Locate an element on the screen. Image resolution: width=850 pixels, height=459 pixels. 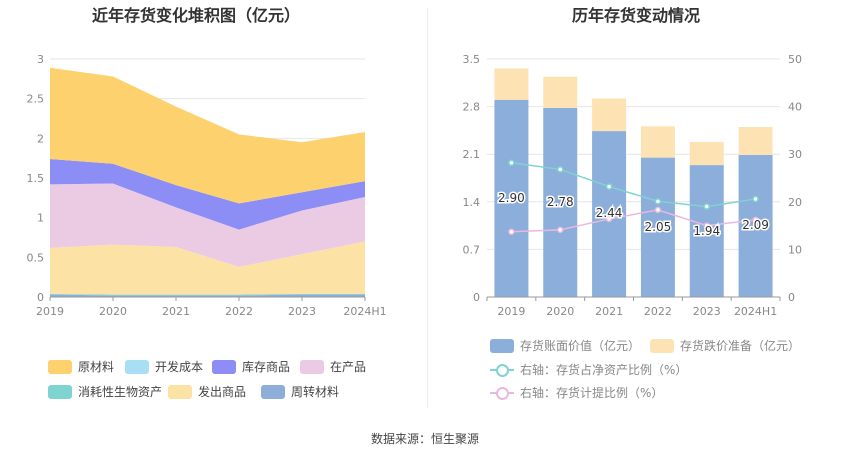
right-legend-item: 存货跌价准备（亿元） is located at coordinates (725, 345).